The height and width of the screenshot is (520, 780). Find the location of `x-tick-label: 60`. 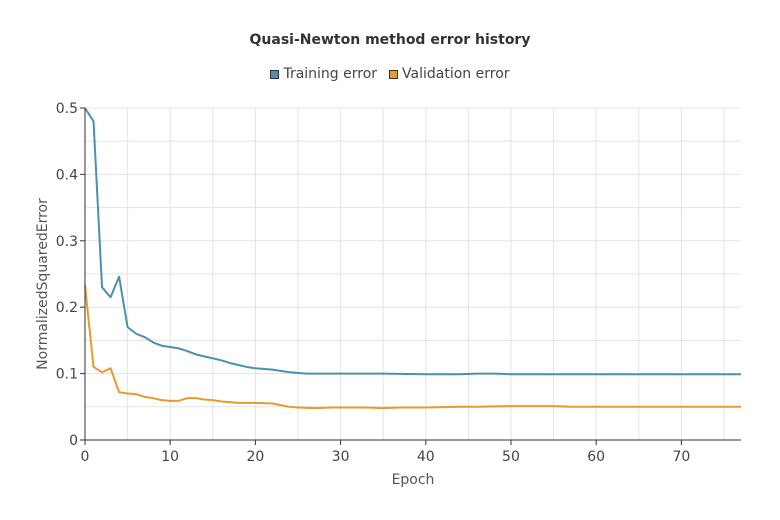

x-tick-label: 60 is located at coordinates (596, 457).